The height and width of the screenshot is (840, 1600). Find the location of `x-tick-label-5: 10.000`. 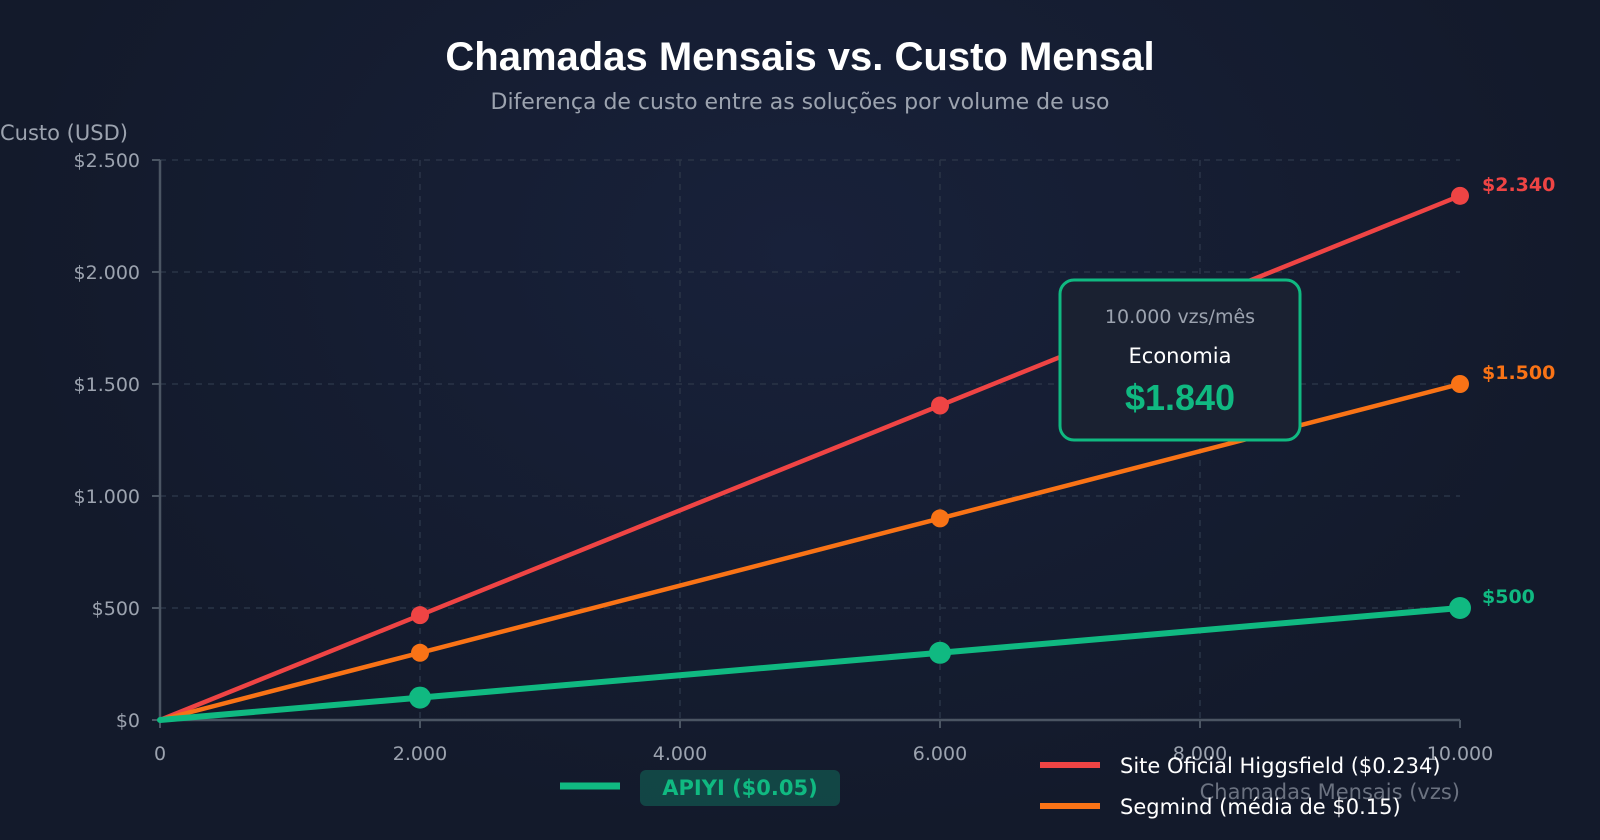

x-tick-label-5: 10.000 is located at coordinates (1460, 754).